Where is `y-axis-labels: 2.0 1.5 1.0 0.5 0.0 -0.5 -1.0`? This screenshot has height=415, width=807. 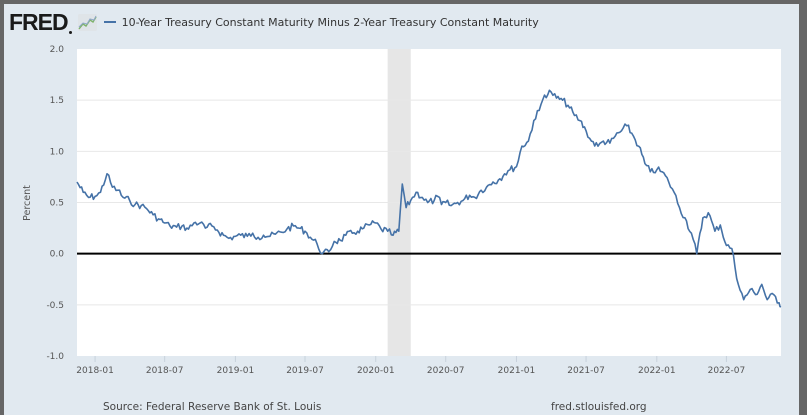
y-axis-labels: 2.0 1.5 1.0 0.5 0.0 -0.5 -1.0 is located at coordinates (55, 203).